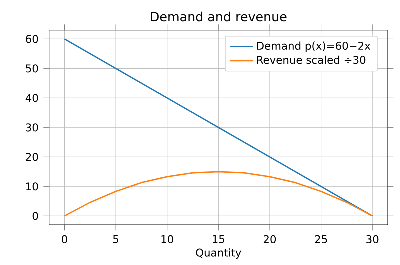 The height and width of the screenshot is (265, 400). I want to click on line-series, so click(219, 194).